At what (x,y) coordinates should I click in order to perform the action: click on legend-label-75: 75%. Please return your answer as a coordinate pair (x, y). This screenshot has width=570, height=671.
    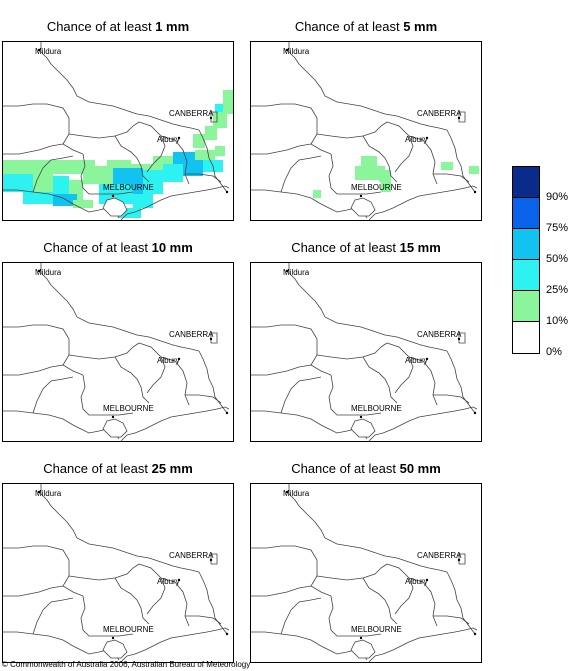
    Looking at the image, I should click on (557, 228).